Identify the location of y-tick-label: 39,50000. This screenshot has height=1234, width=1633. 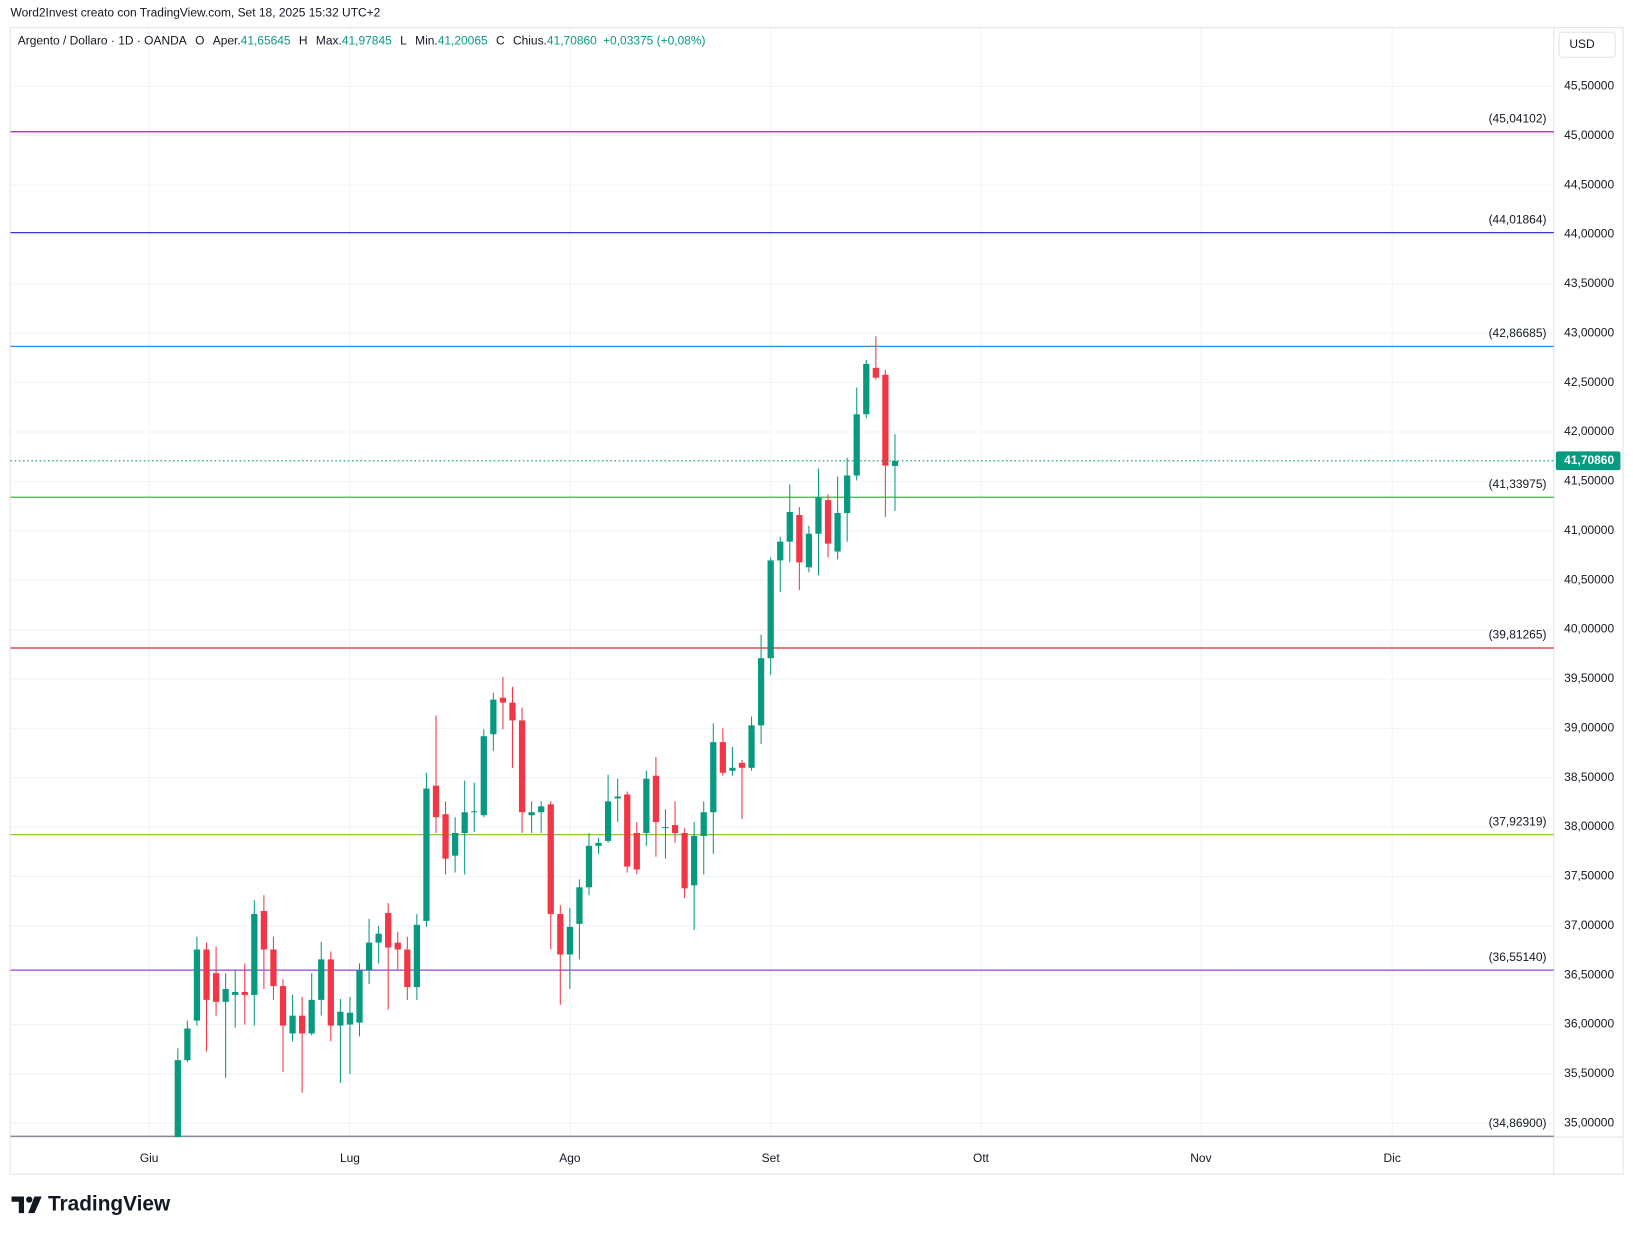
(1589, 678).